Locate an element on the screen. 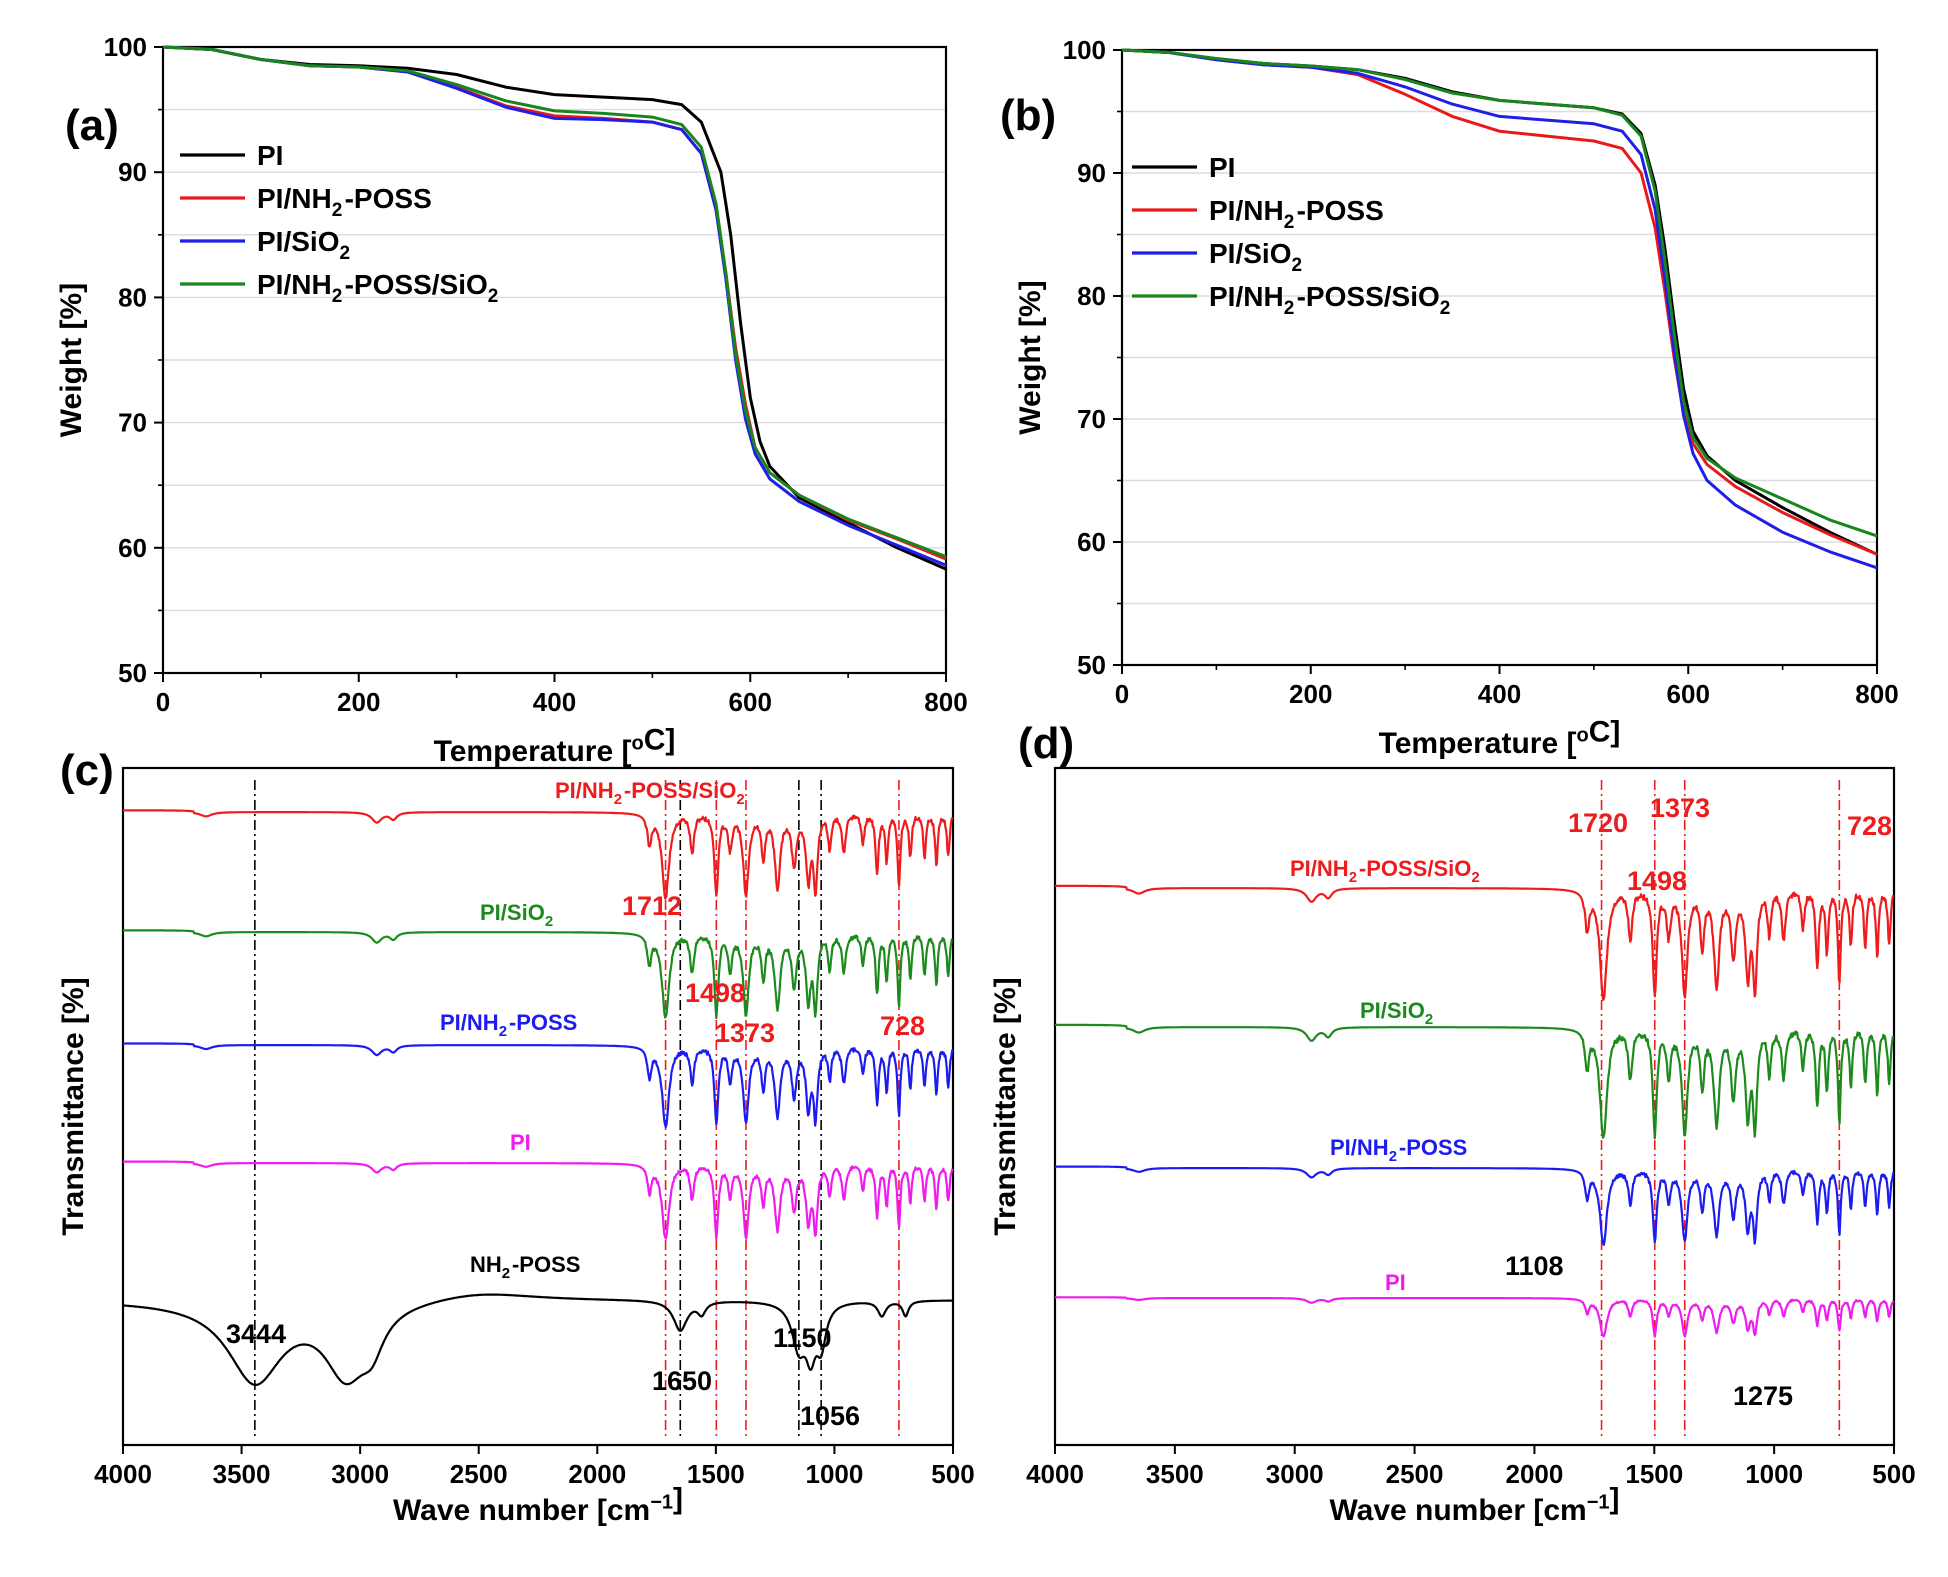 The width and height of the screenshot is (1948, 1577). peak-annotation-1056: 1056 is located at coordinates (830, 1416).